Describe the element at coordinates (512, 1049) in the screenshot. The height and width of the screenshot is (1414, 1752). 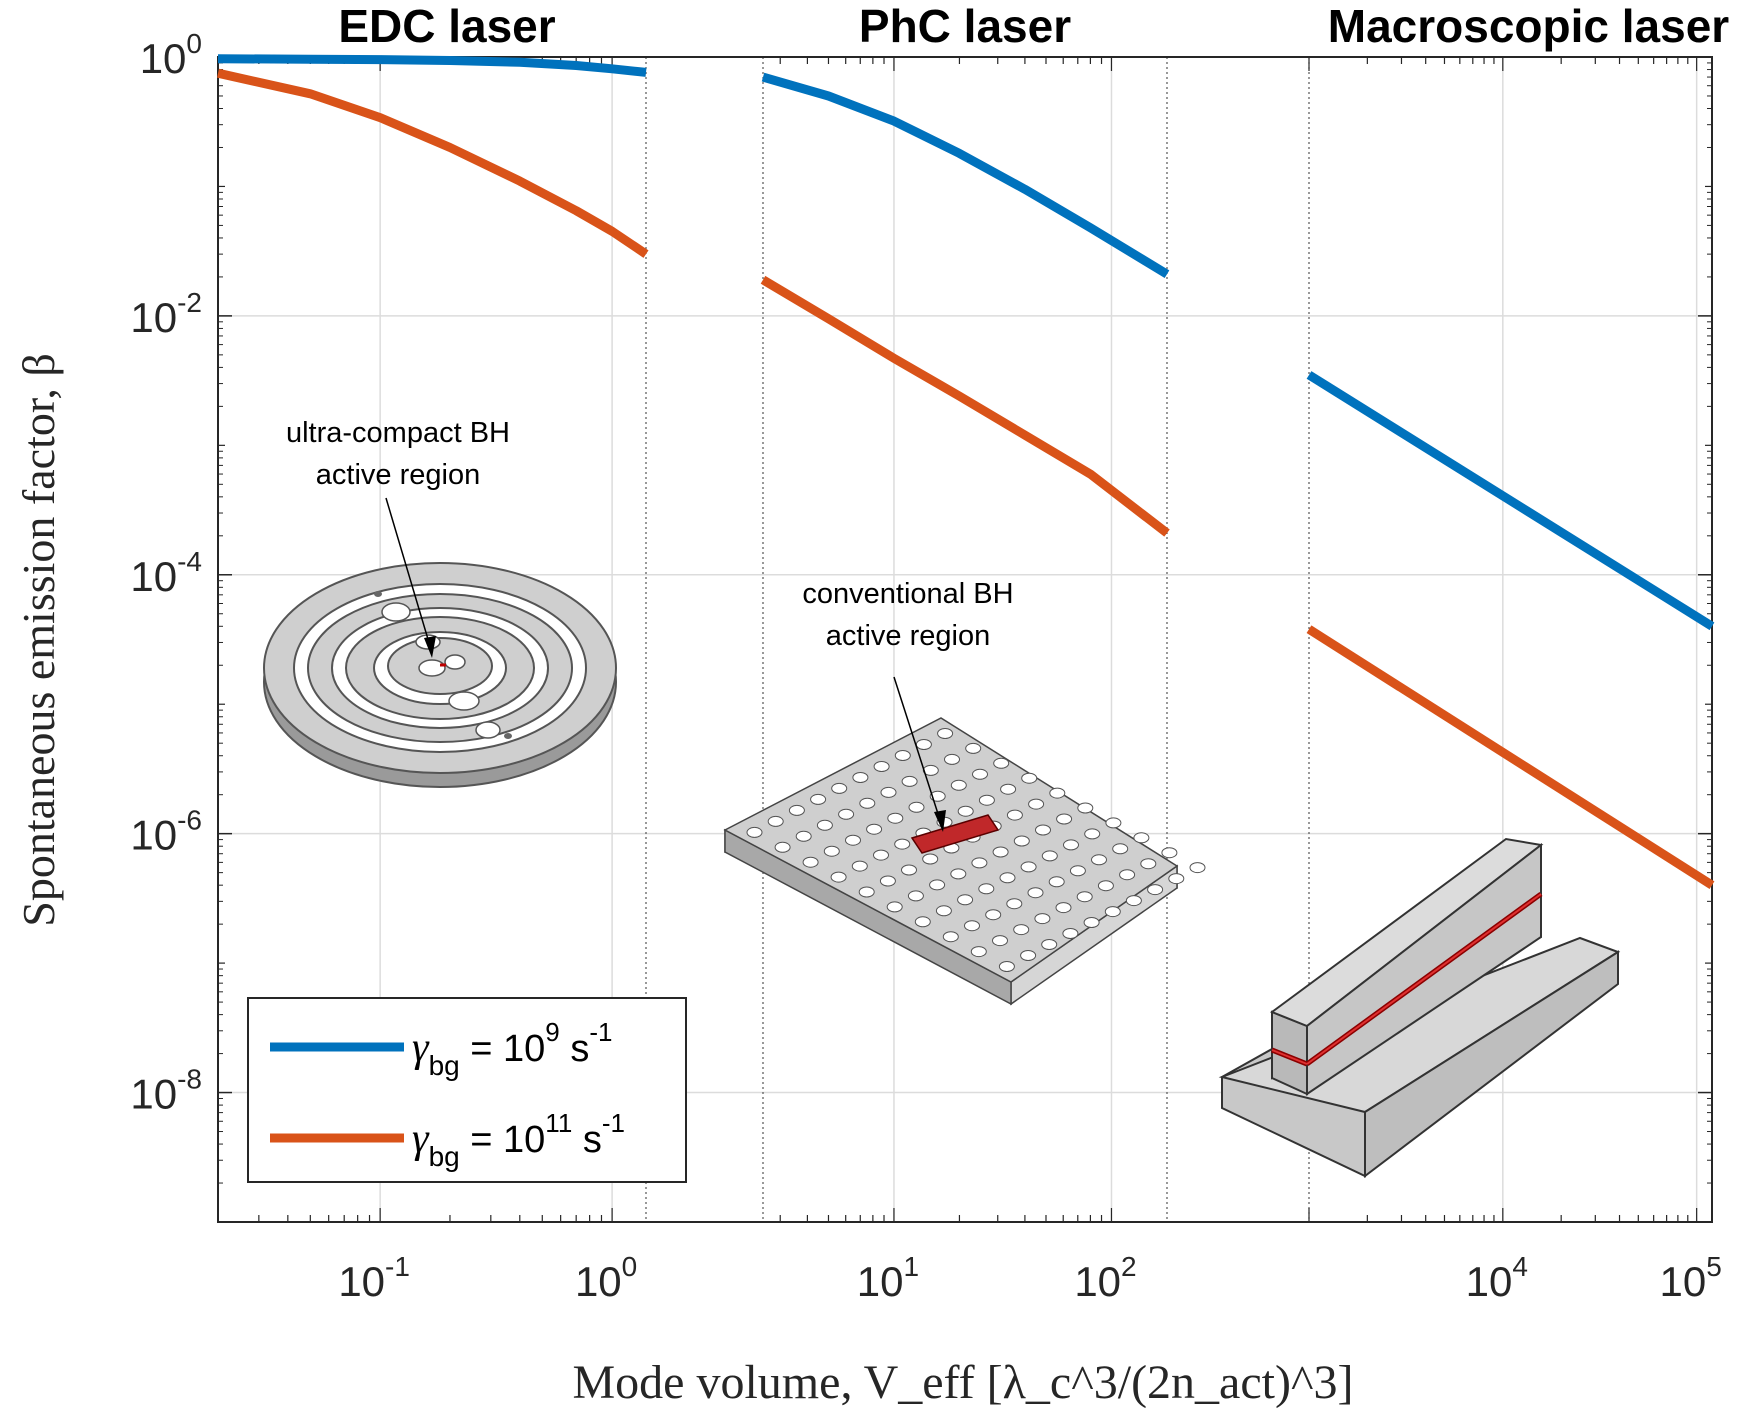
I see `legend-label: γbg = 109 s-1` at that location.